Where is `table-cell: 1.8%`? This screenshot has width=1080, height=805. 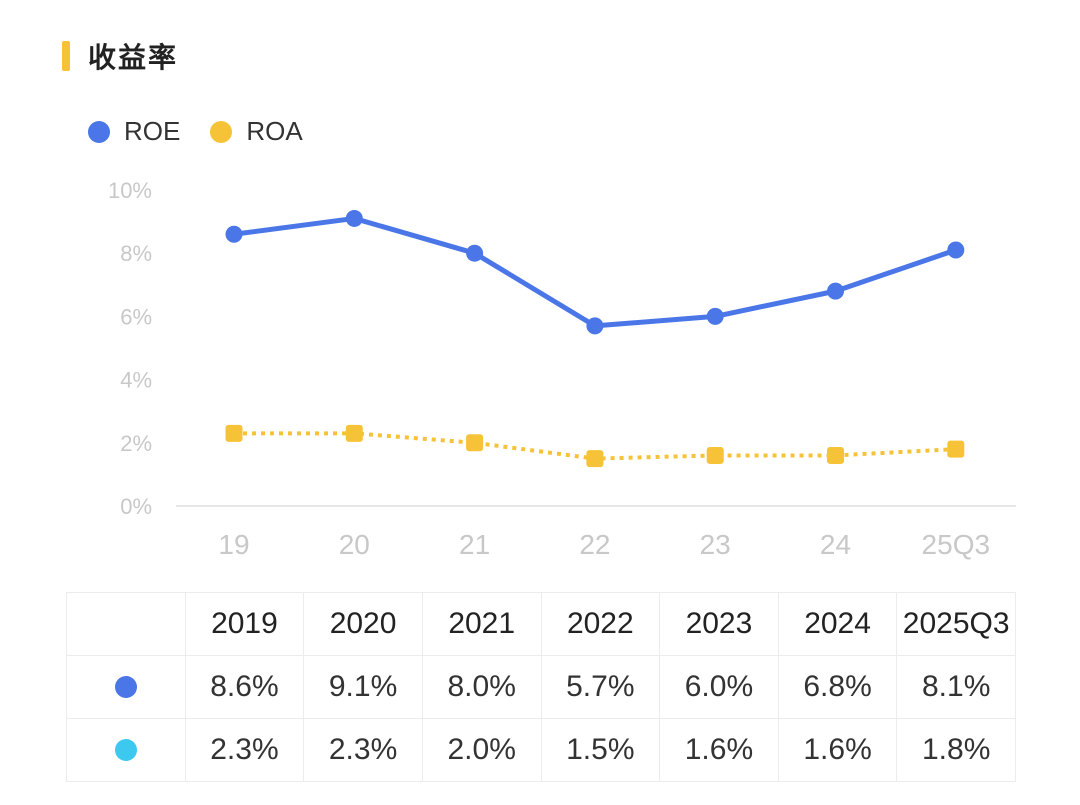 table-cell: 1.8% is located at coordinates (956, 750).